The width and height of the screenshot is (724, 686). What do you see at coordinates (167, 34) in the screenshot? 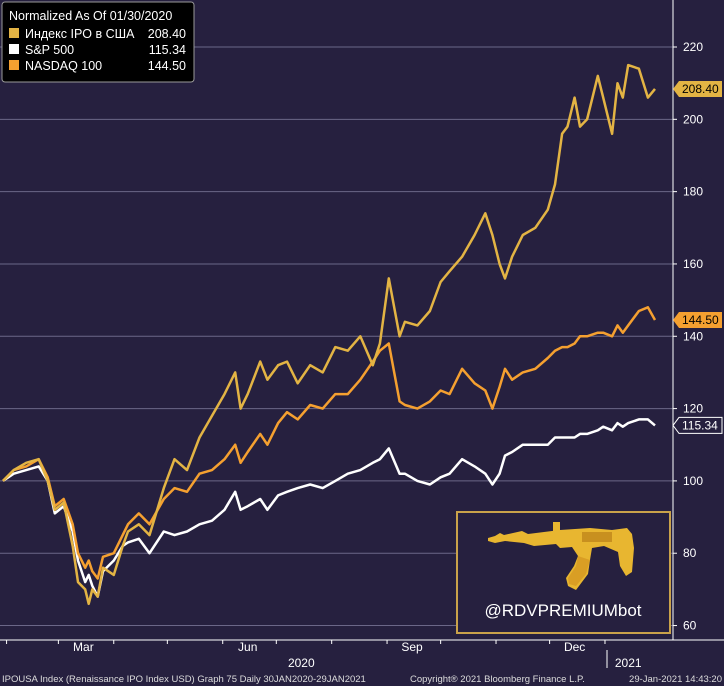
I see `legend-series-value: 208.40` at bounding box center [167, 34].